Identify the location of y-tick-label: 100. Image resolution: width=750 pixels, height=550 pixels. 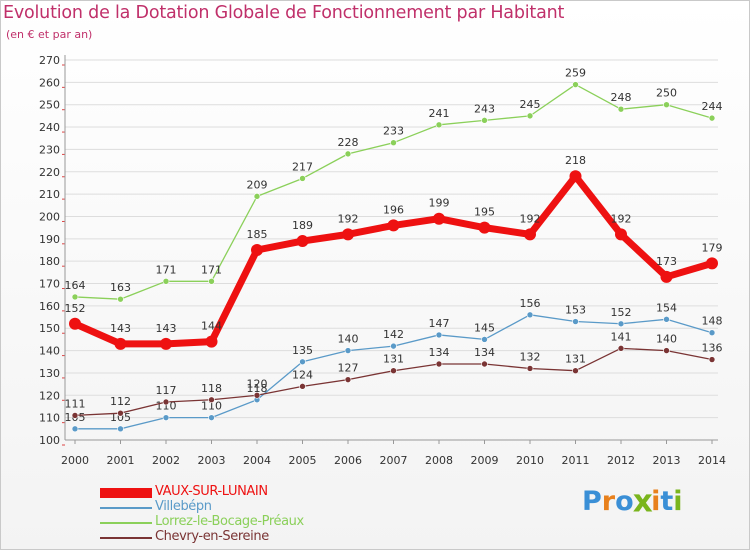
(49, 440).